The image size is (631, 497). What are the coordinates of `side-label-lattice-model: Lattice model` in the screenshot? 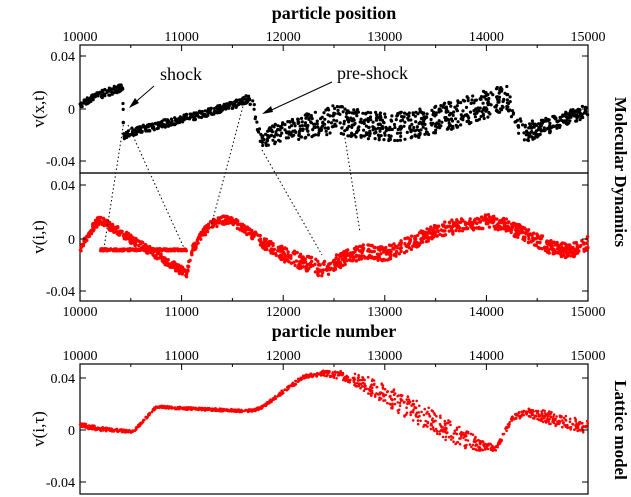 It's located at (620, 430).